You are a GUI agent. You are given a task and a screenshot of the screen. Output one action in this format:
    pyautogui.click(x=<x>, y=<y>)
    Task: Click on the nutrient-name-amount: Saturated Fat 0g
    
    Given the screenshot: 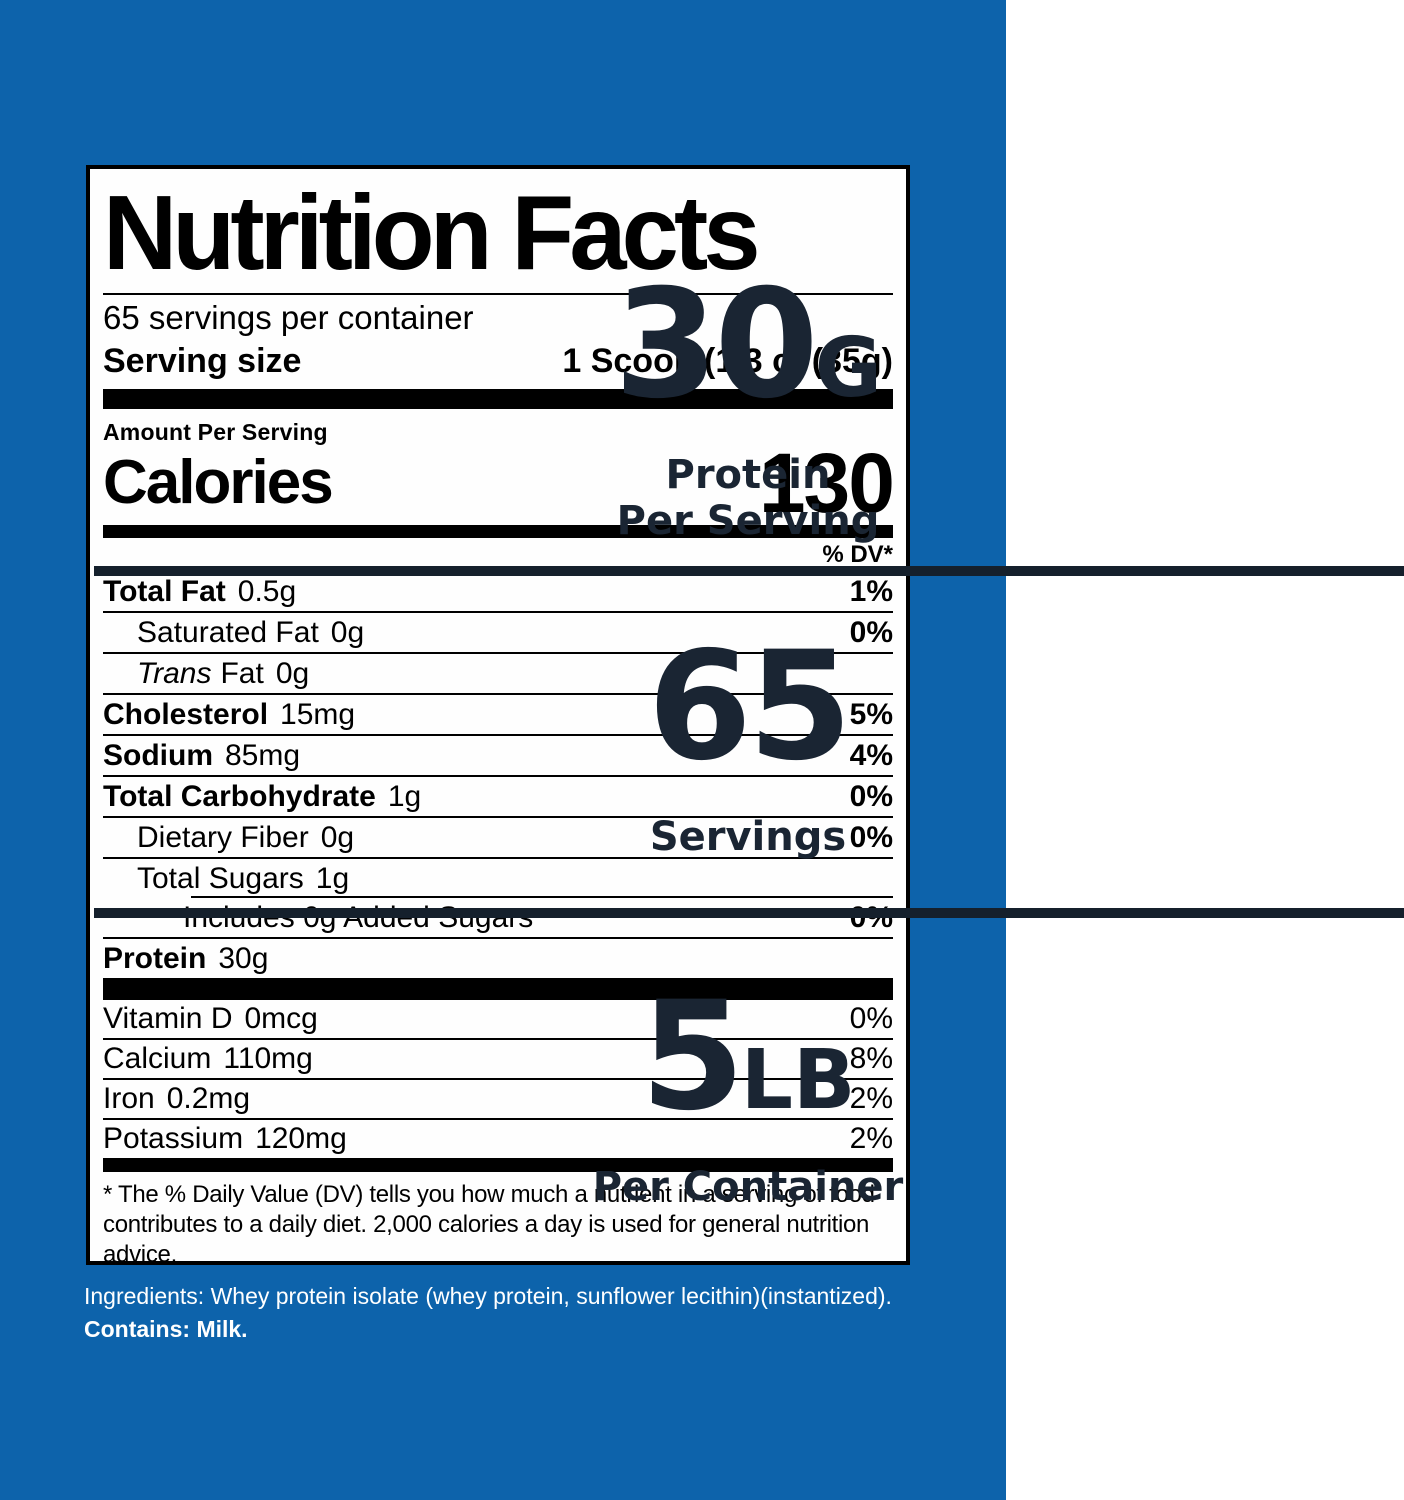 What is the action you would take?
    pyautogui.click(x=233, y=633)
    